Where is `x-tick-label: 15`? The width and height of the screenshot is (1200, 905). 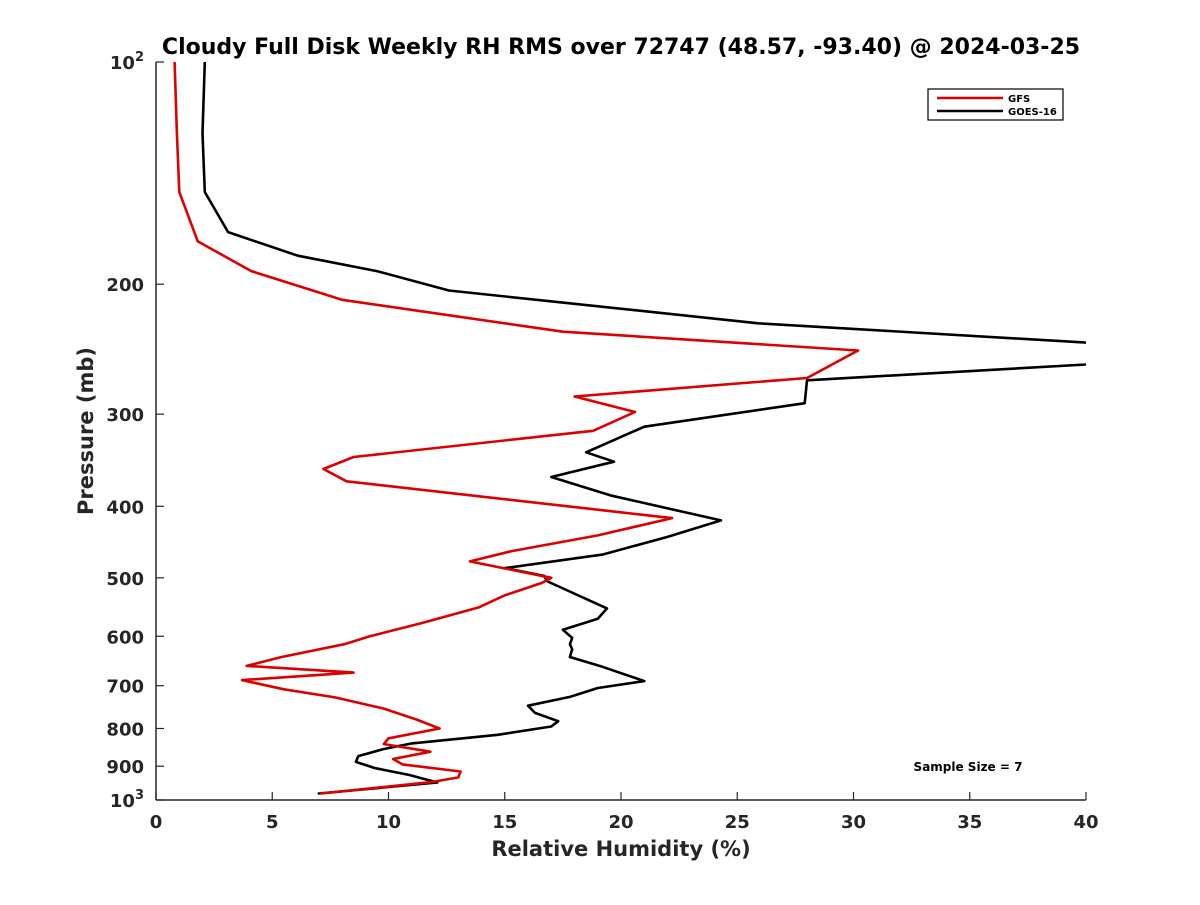 x-tick-label: 15 is located at coordinates (504, 822).